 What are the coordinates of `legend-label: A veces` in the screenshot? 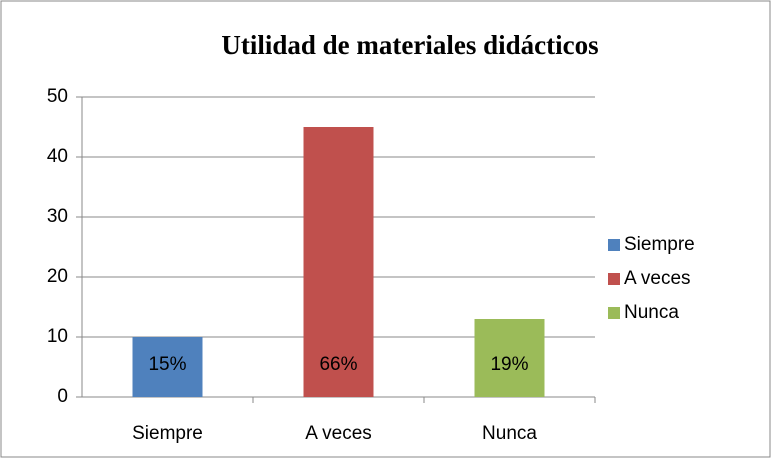 It's located at (657, 278).